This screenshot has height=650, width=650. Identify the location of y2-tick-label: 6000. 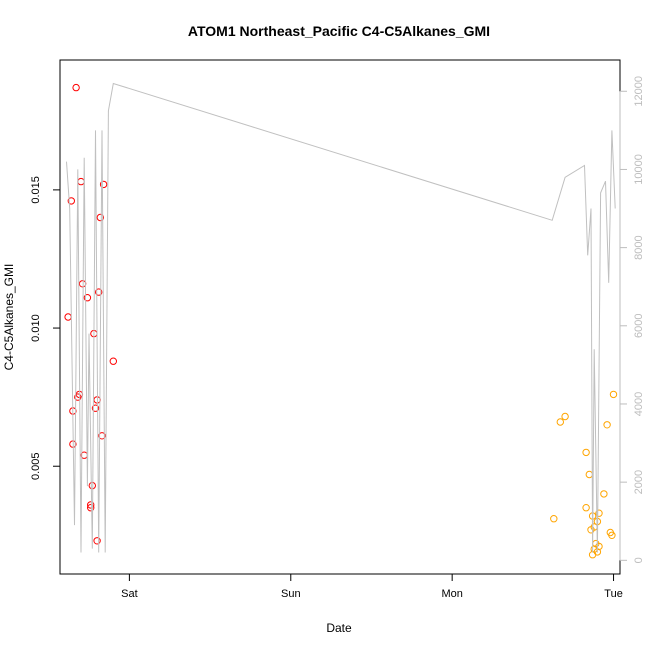
(639, 326).